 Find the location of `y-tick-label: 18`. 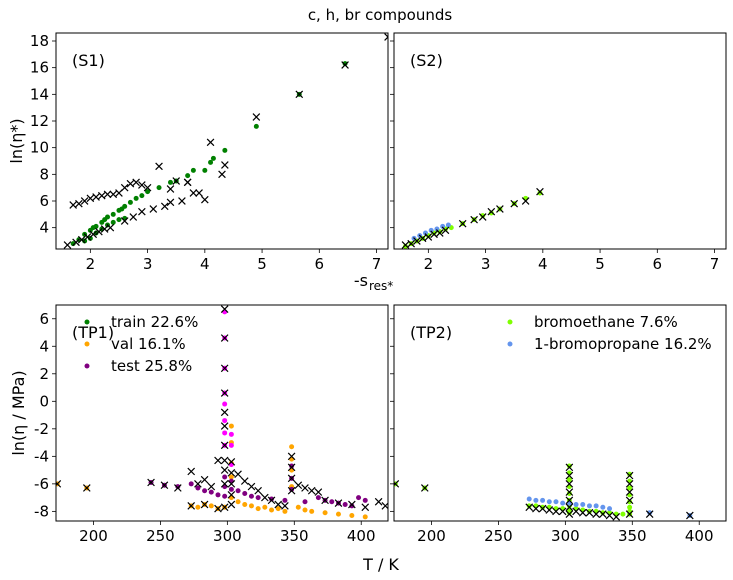

y-tick-label: 18 is located at coordinates (39, 41).